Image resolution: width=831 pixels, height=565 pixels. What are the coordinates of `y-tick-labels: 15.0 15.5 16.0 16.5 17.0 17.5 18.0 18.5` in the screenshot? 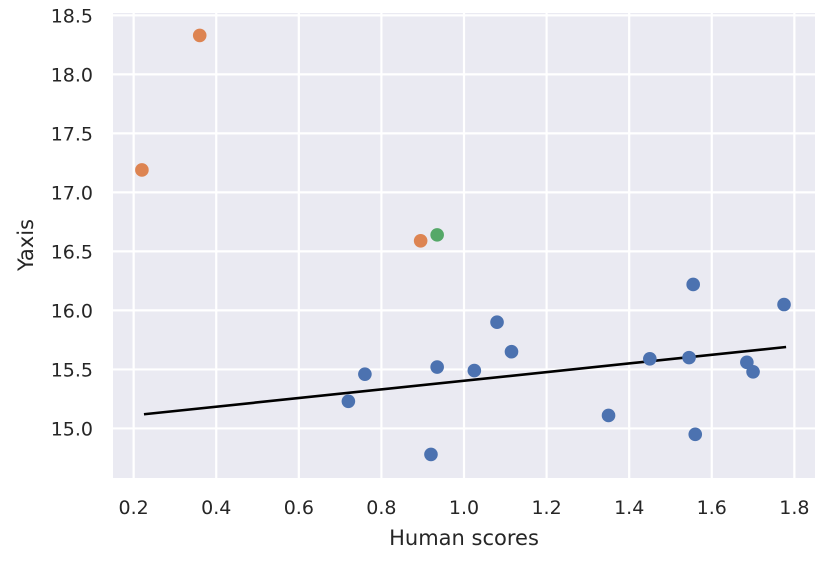 It's located at (72, 222).